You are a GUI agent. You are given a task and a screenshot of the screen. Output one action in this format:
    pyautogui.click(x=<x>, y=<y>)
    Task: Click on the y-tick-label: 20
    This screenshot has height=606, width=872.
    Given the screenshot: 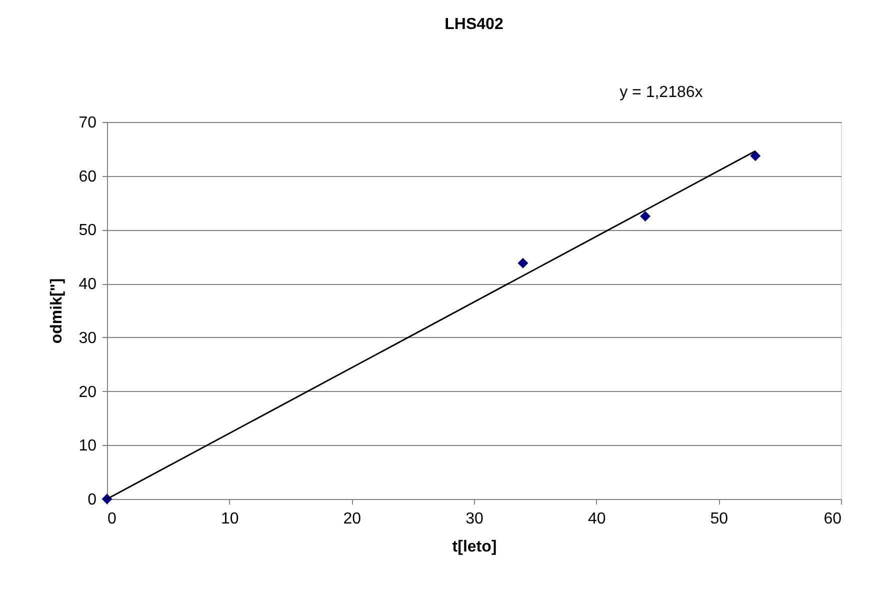 What is the action you would take?
    pyautogui.click(x=87, y=392)
    